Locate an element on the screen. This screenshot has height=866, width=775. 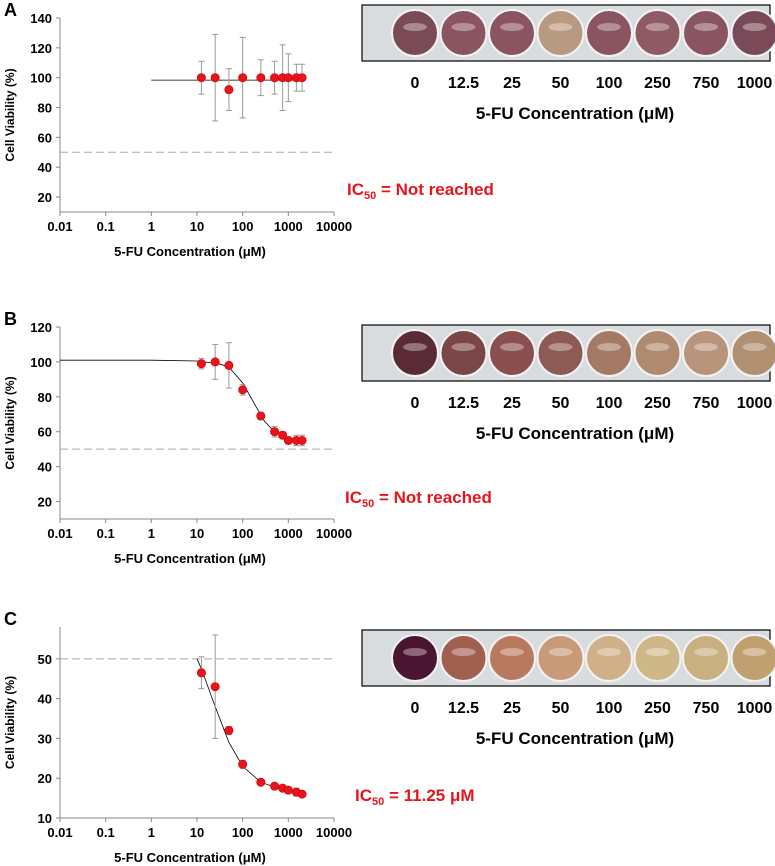
x-tick-label: 1 is located at coordinates (151, 533).